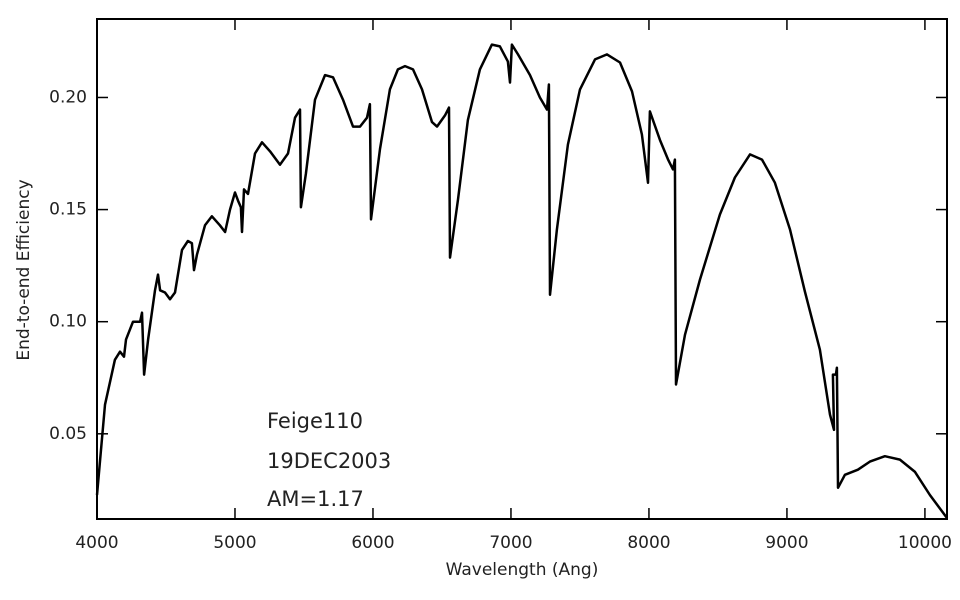 The height and width of the screenshot is (600, 960). What do you see at coordinates (786, 543) in the screenshot?
I see `x-tick-label: 9000` at bounding box center [786, 543].